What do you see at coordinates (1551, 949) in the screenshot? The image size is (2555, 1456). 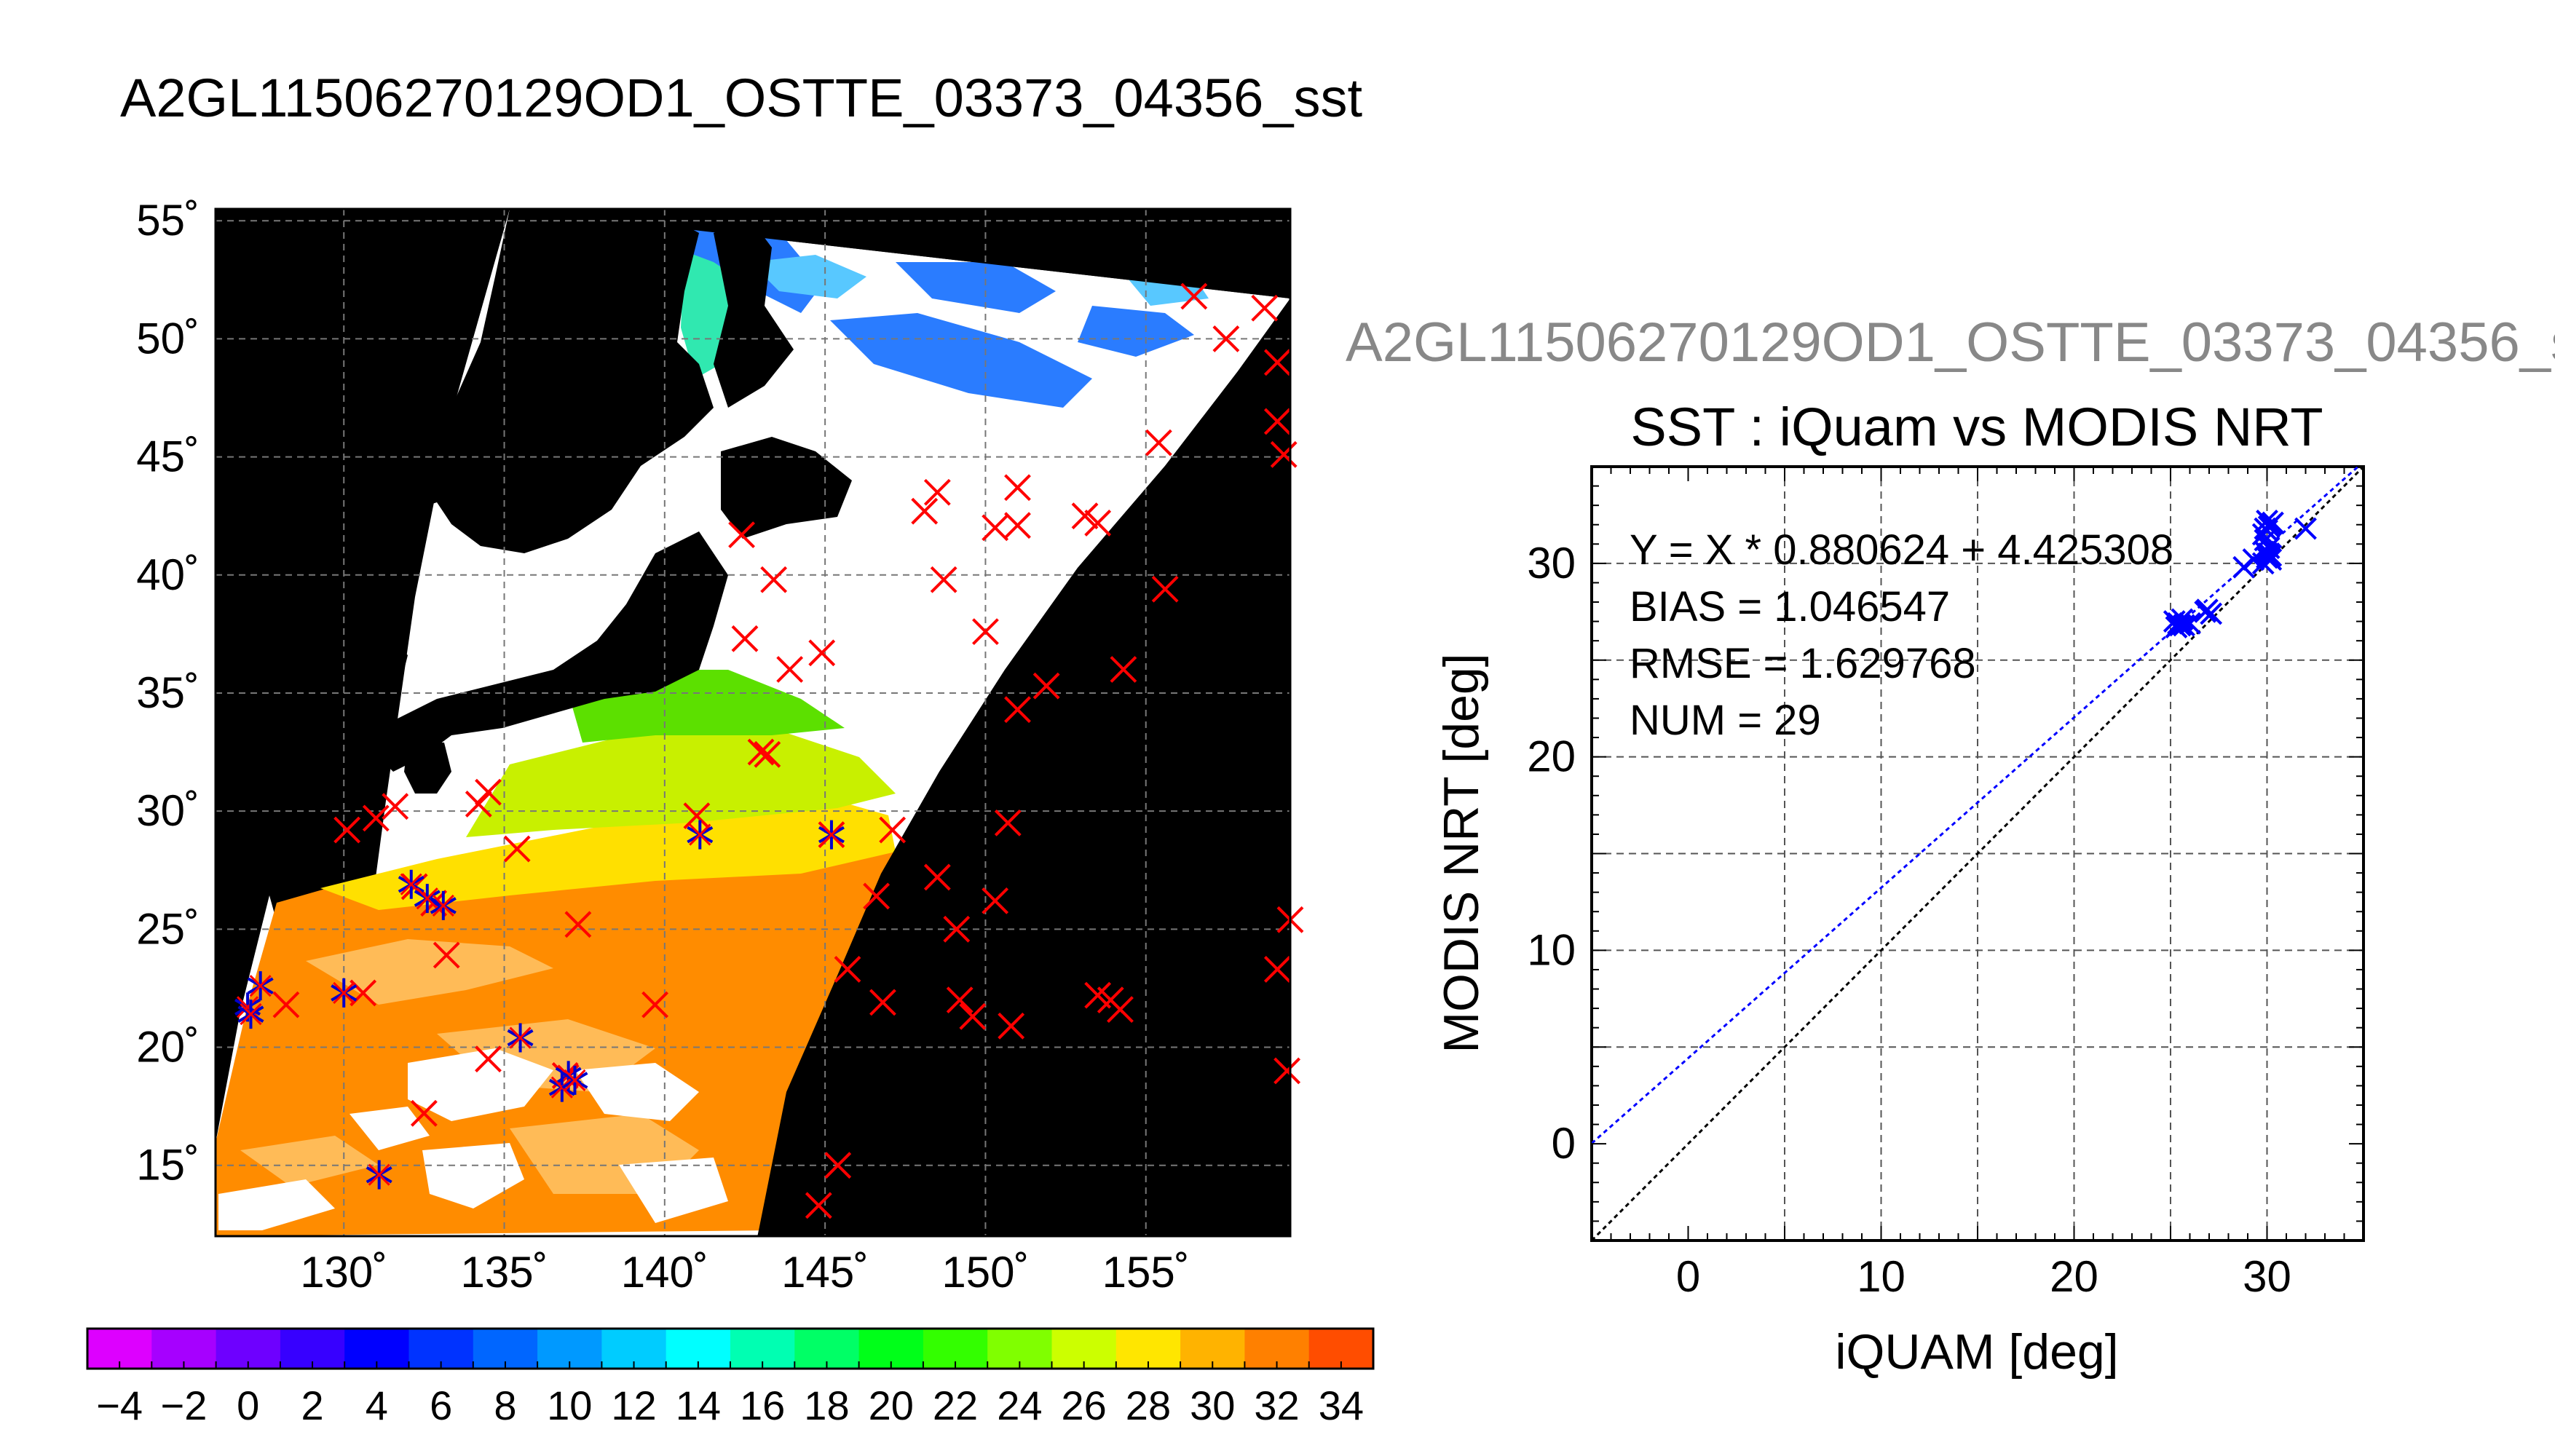 I see `scatter-y-tick-label: 10` at bounding box center [1551, 949].